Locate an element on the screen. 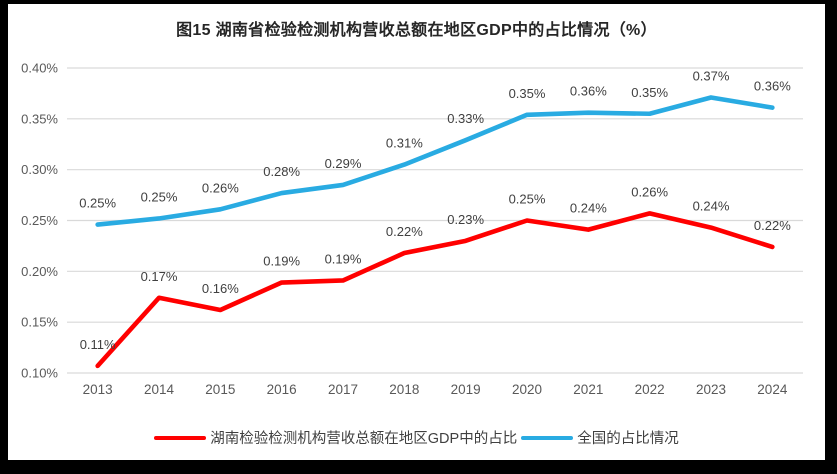 The width and height of the screenshot is (837, 474). data-label: 0.33% is located at coordinates (465, 118).